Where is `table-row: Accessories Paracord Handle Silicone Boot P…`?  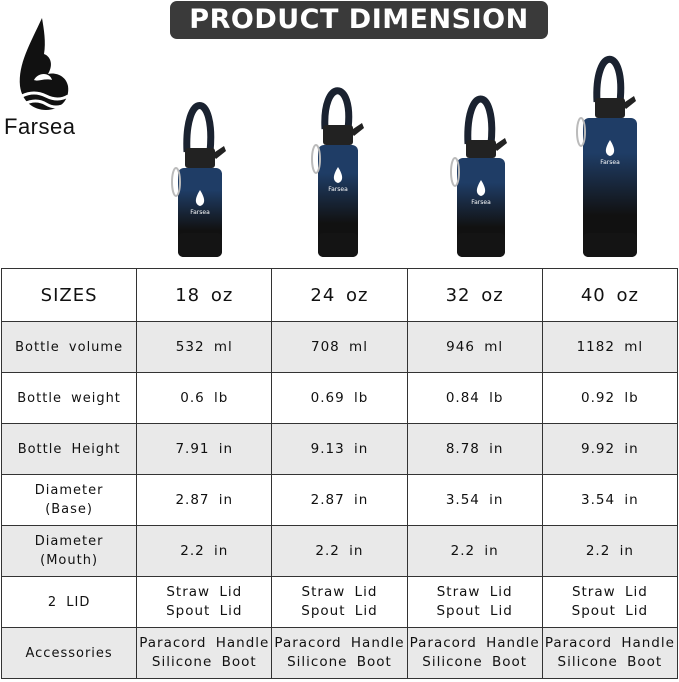 table-row: Accessories Paracord Handle Silicone Boot P… is located at coordinates (339, 653).